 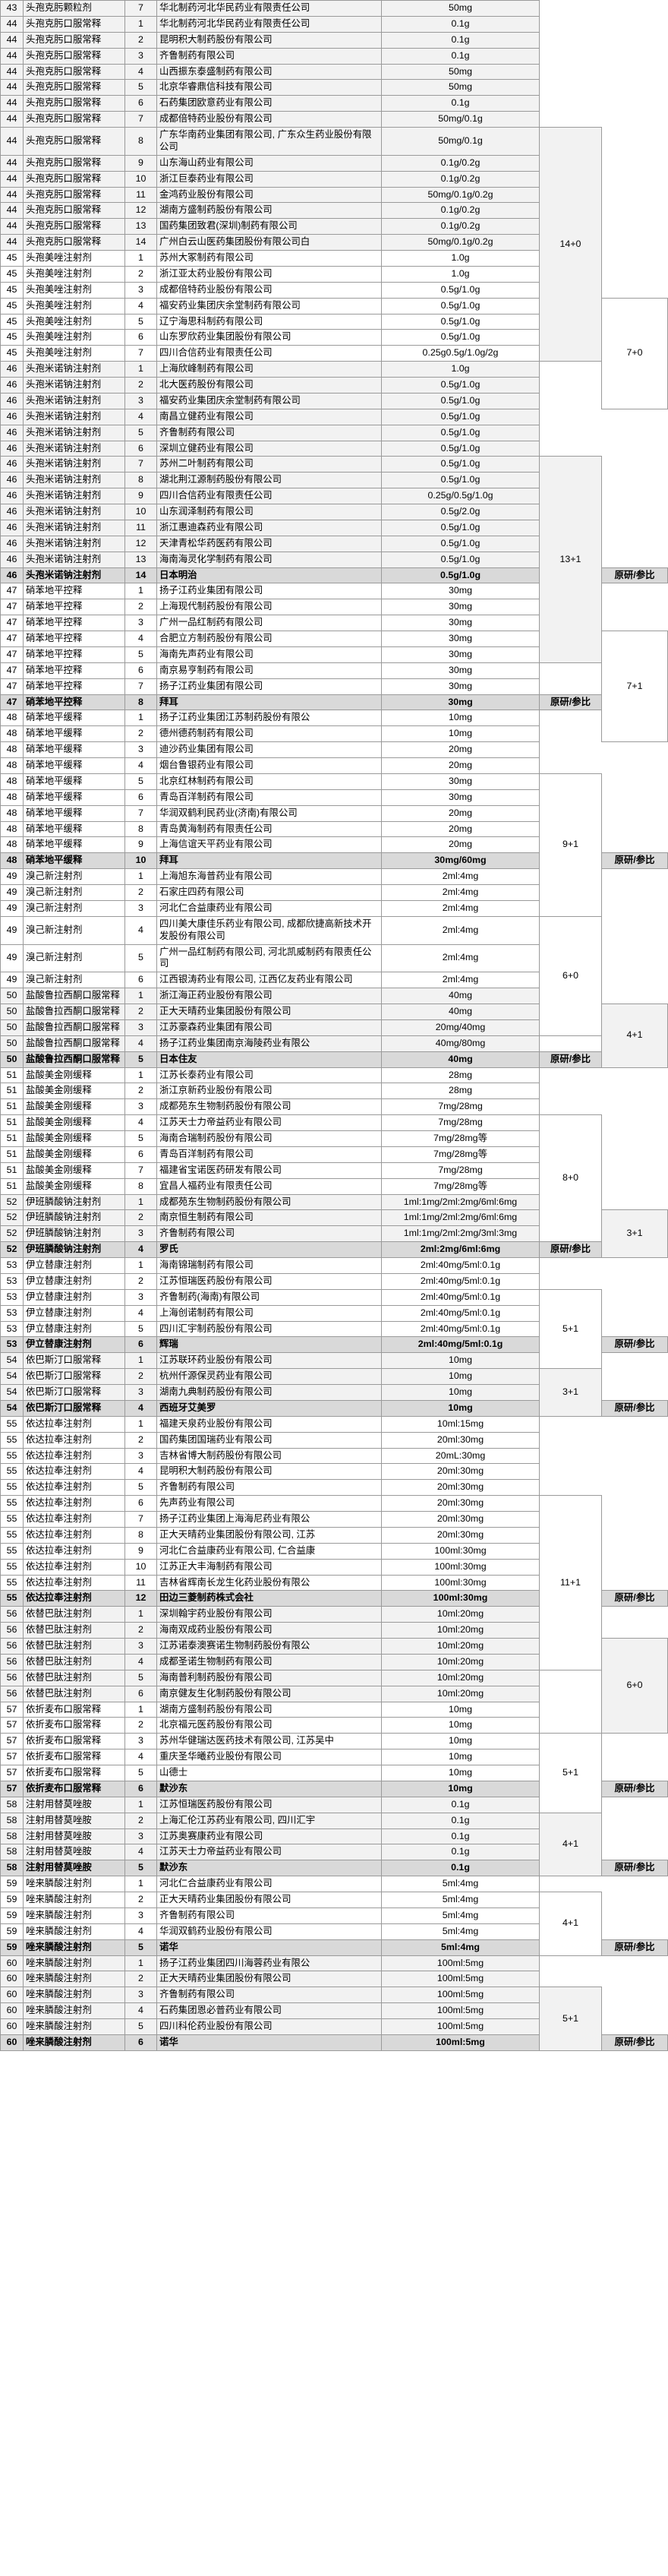 I want to click on table-row: 46 头孢米诺钠注射剂 11 浙江惠迪森药业有限公司 0.5g/1.0g, so click(x=334, y=527).